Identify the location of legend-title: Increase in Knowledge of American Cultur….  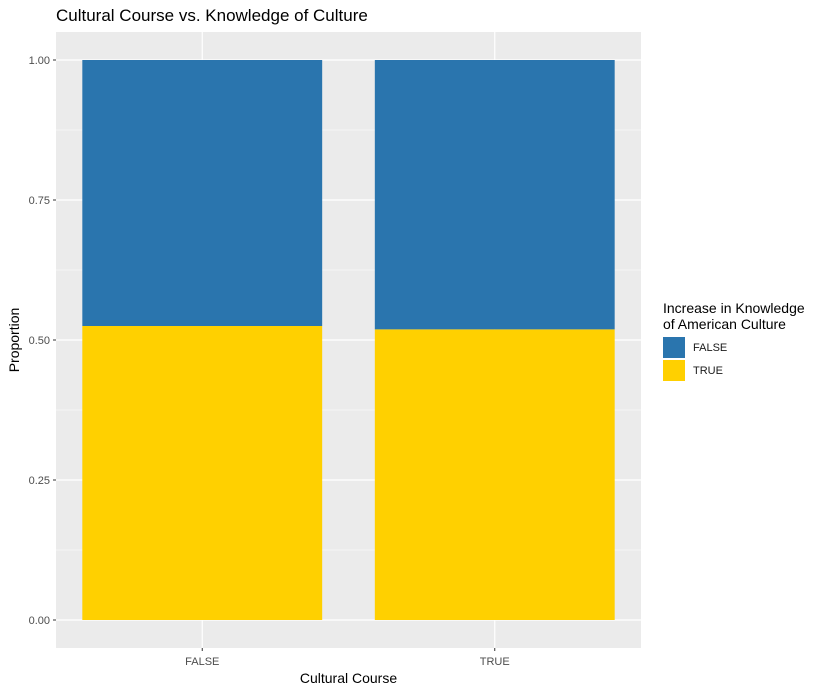
(743, 316).